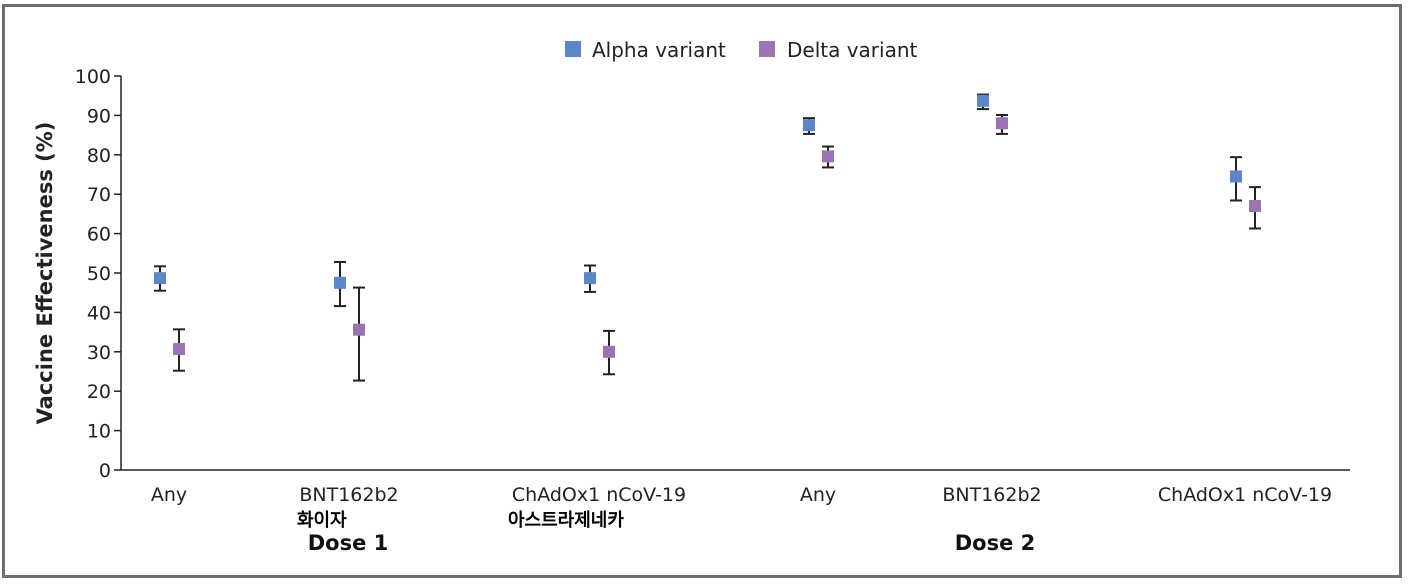  I want to click on y-tick-label: 90, so click(99, 116).